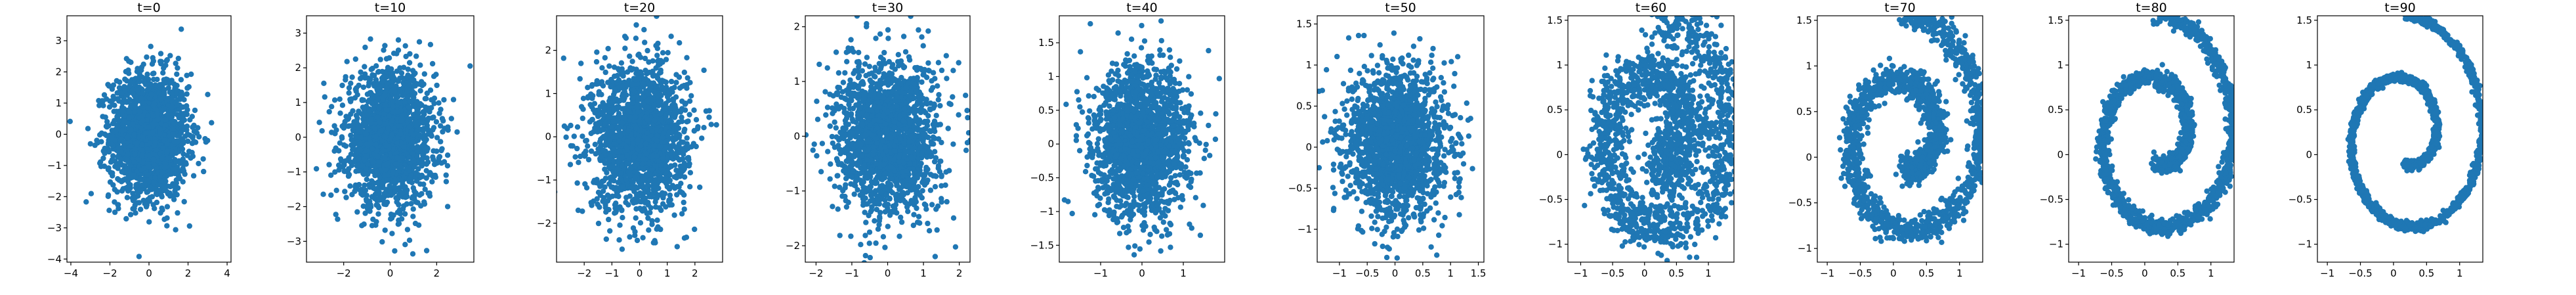  What do you see at coordinates (54, 165) in the screenshot?
I see `y-tick-label: −1` at bounding box center [54, 165].